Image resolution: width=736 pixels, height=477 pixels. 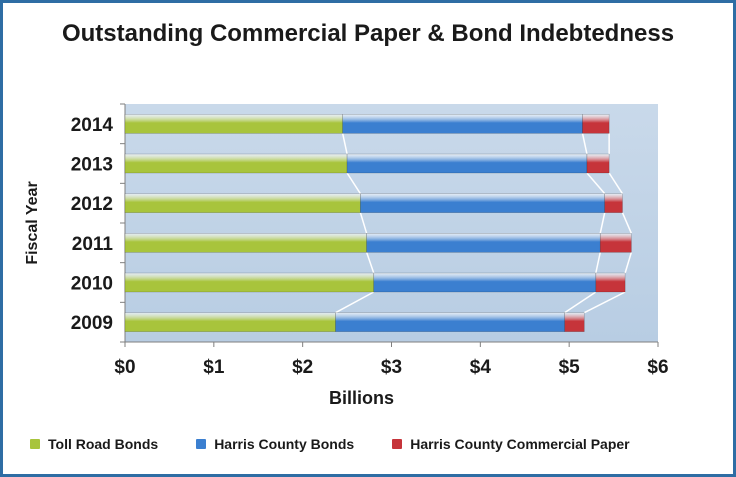 What do you see at coordinates (596, 124) in the screenshot?
I see `bar-commercial-paper-2014` at bounding box center [596, 124].